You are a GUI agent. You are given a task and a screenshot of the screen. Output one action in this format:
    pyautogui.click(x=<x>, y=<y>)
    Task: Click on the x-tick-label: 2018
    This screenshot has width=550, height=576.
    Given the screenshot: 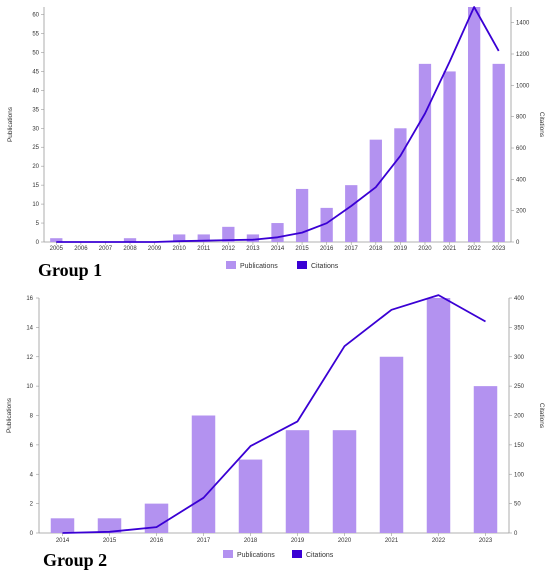 What is the action you would take?
    pyautogui.click(x=251, y=541)
    